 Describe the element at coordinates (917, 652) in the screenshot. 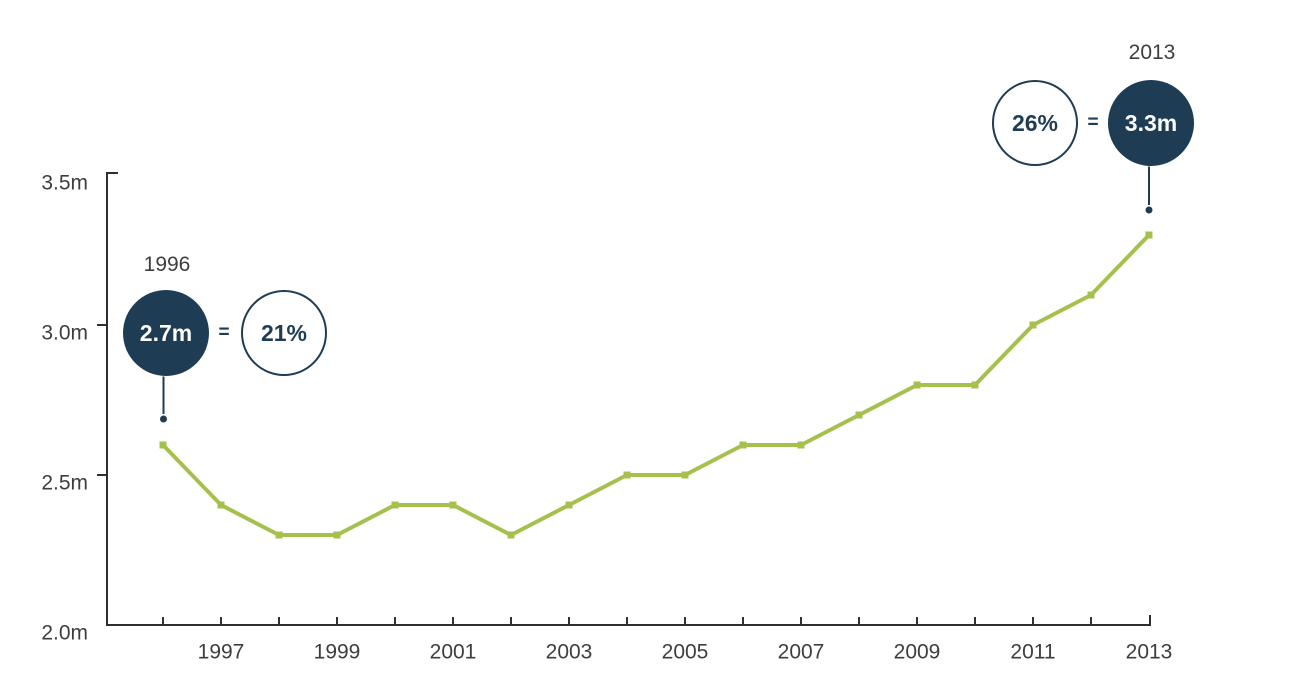

I see `x-axis-tick-label: 2009` at that location.